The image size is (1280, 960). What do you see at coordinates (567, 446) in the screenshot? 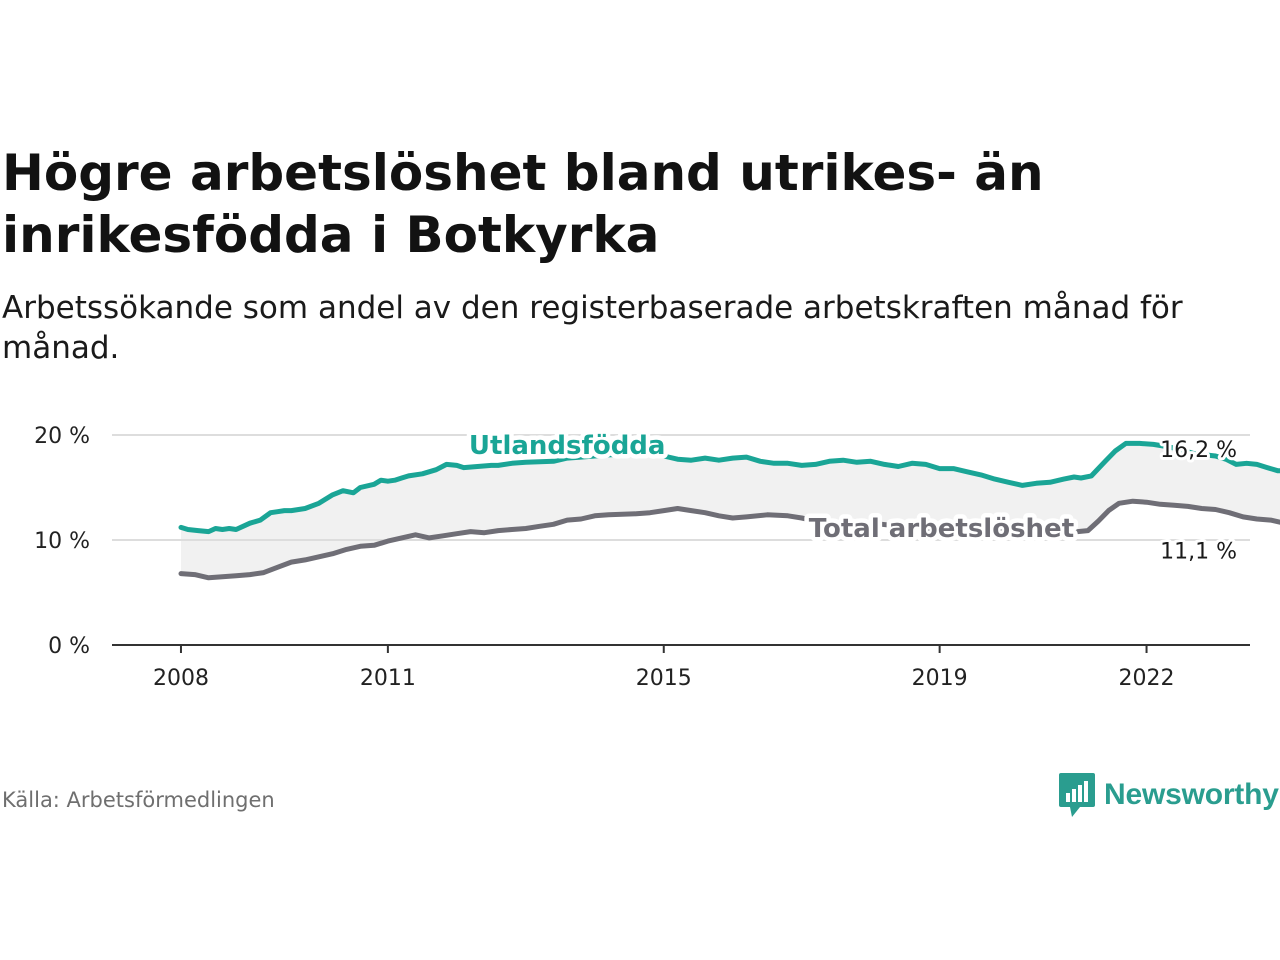
I see `series-label-foreign: Utlandsfödda` at bounding box center [567, 446].